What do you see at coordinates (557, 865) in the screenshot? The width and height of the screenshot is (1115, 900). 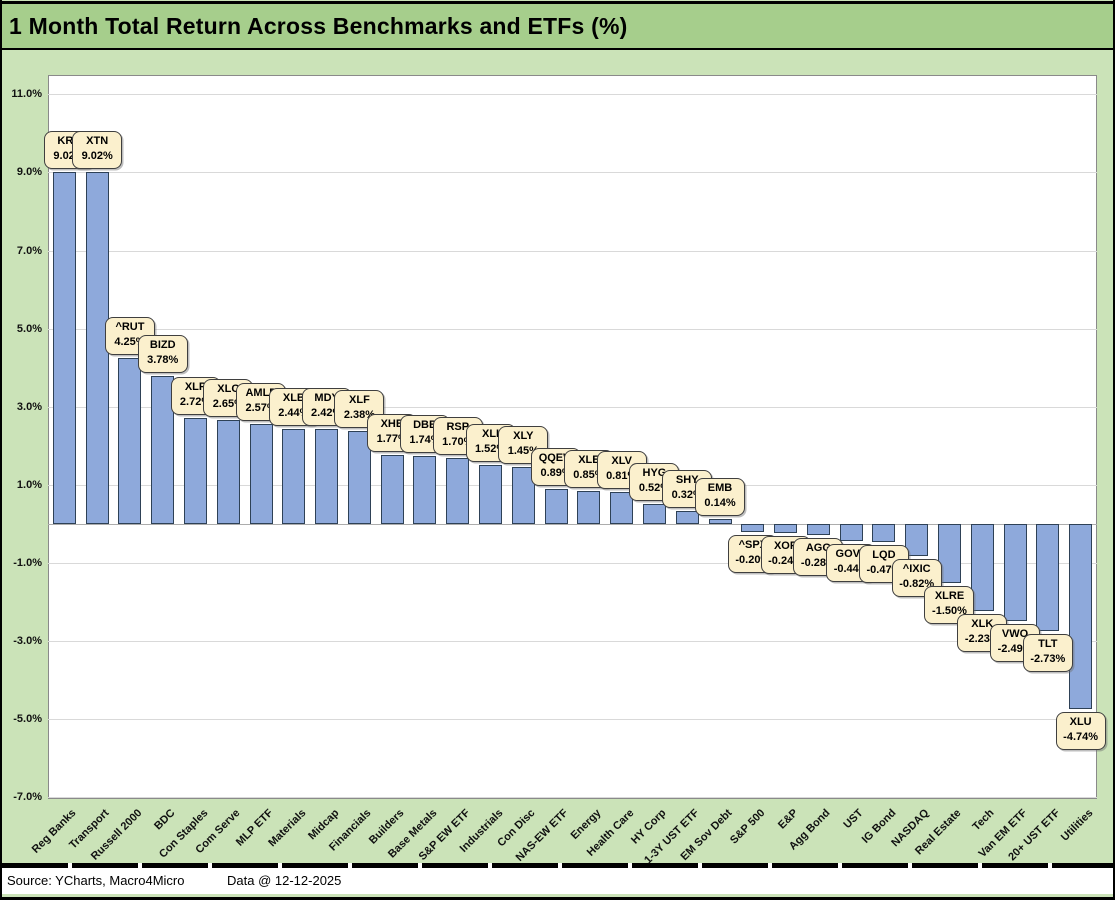 I see `cell-border-divider` at bounding box center [557, 865].